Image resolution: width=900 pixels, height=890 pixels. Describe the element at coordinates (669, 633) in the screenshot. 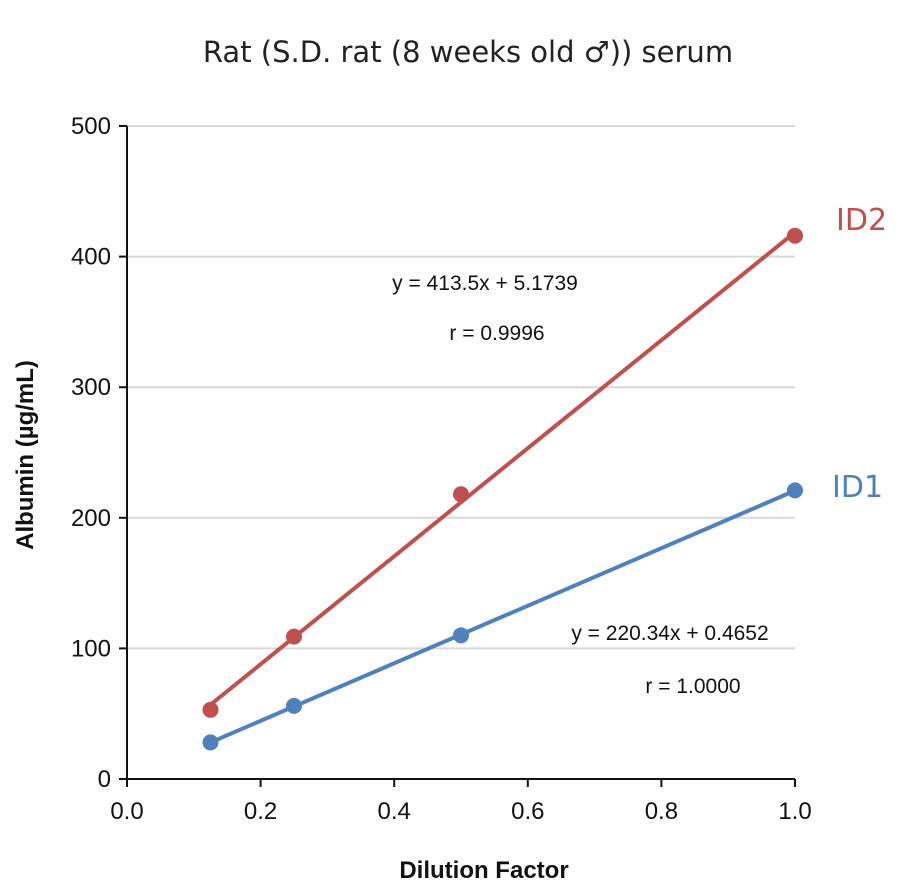

I see `trendline-equation-ID1: y = 220.34x + 0.4652` at that location.